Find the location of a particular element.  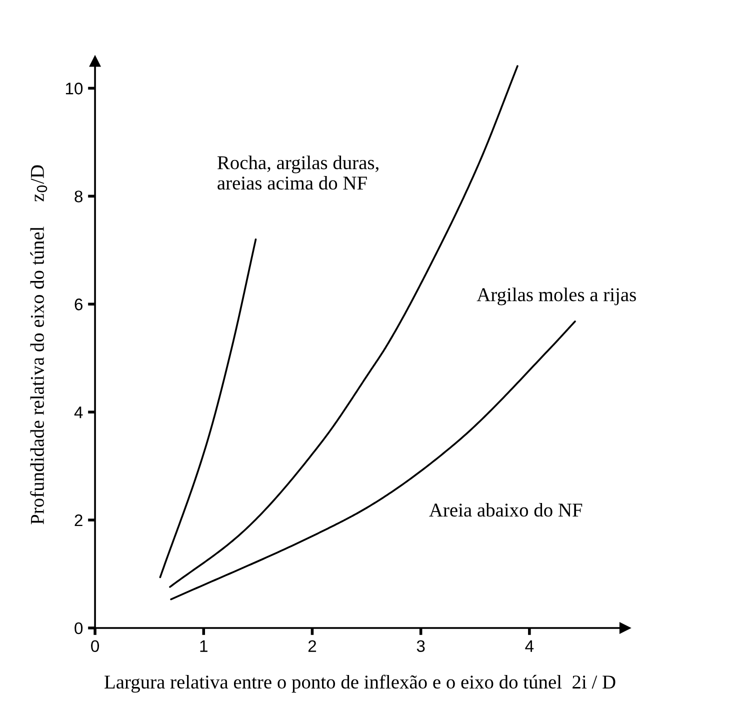

x-tick-label: 0 is located at coordinates (95, 646).